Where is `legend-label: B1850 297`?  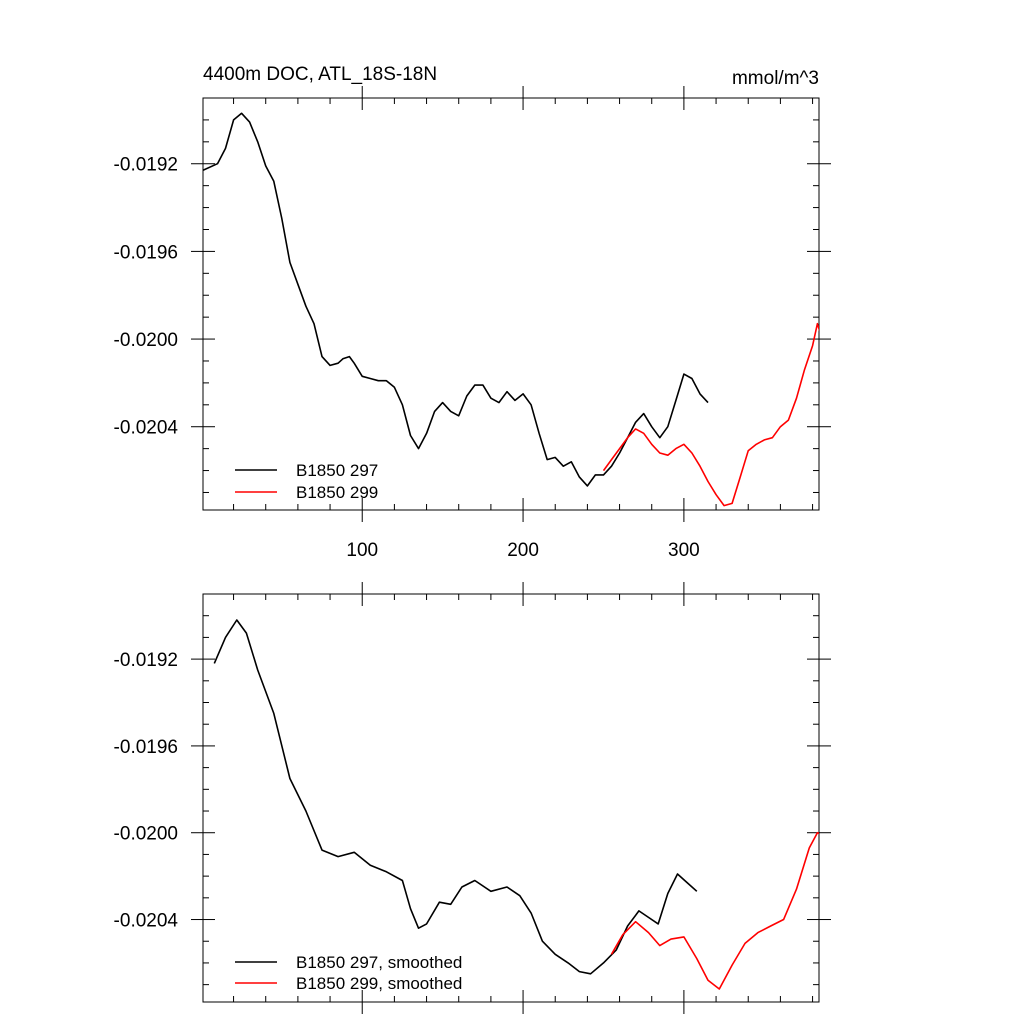 legend-label: B1850 297 is located at coordinates (337, 470).